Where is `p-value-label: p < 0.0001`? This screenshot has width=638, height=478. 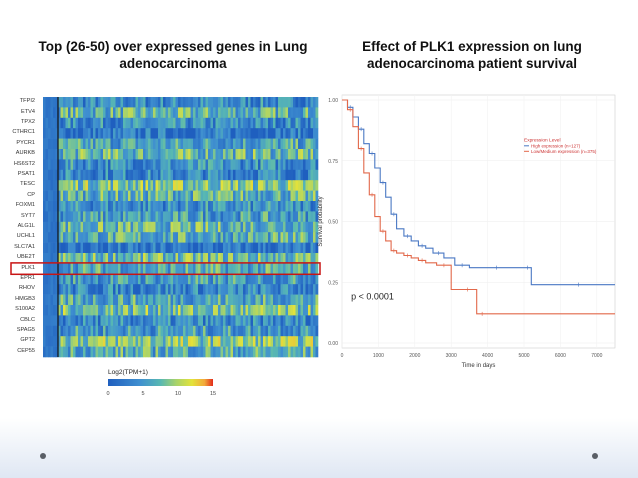
p-value-label: p < 0.0001 is located at coordinates (372, 296).